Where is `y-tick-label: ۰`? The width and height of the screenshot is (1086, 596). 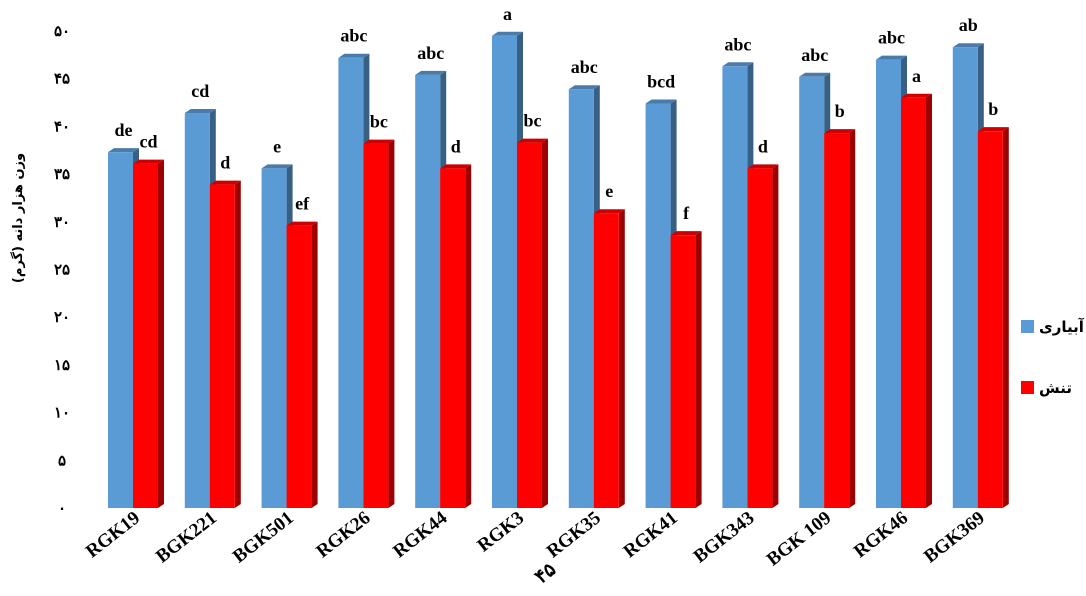 y-tick-label: ۰ is located at coordinates (62, 508).